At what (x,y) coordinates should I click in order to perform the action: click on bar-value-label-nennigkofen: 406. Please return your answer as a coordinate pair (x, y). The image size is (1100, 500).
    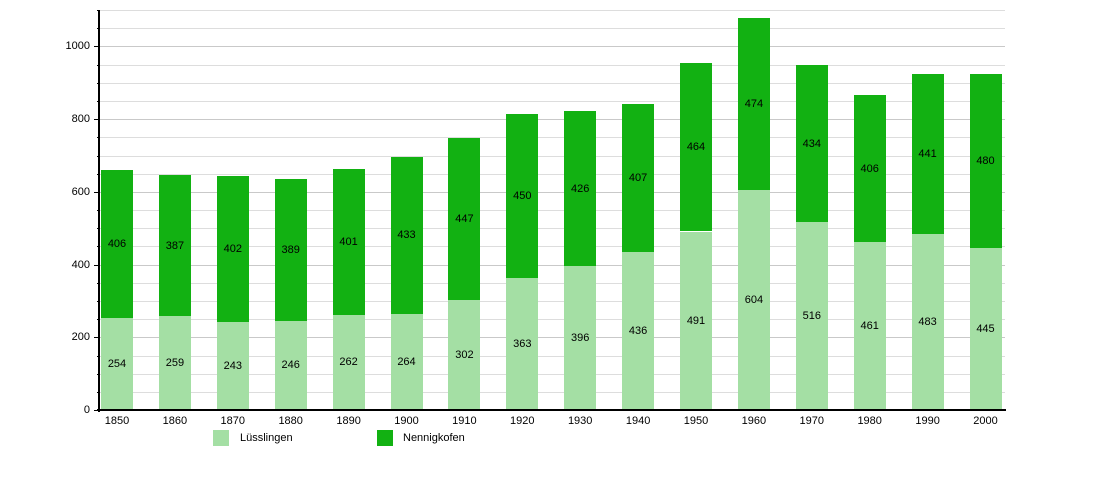
    Looking at the image, I should click on (117, 243).